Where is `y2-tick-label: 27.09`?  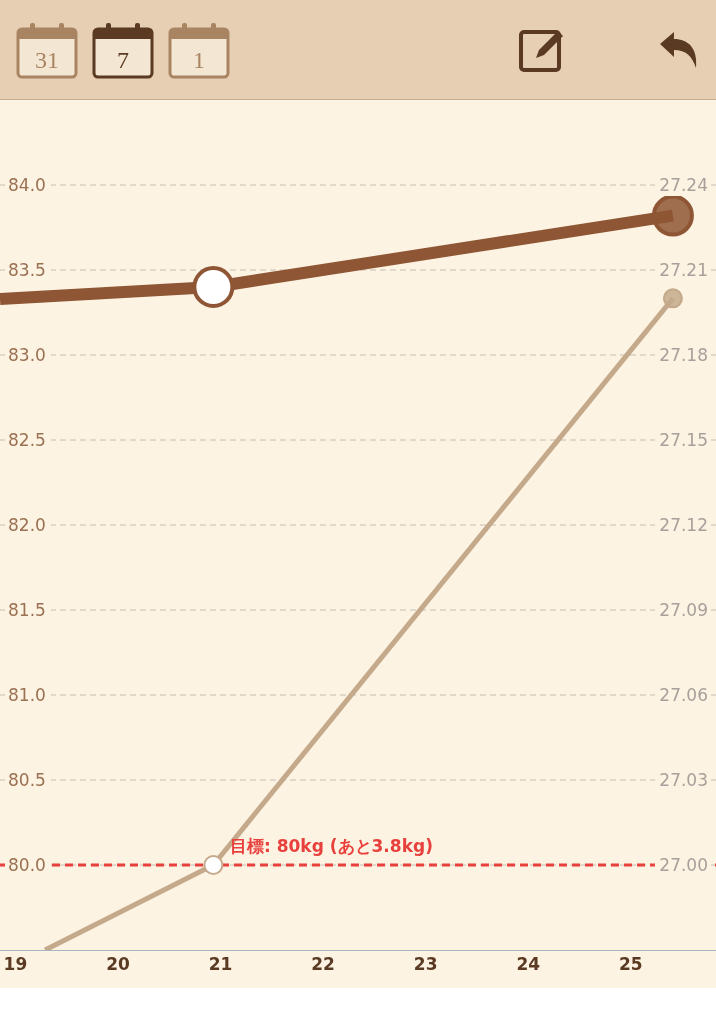
y2-tick-label: 27.09 is located at coordinates (683, 610).